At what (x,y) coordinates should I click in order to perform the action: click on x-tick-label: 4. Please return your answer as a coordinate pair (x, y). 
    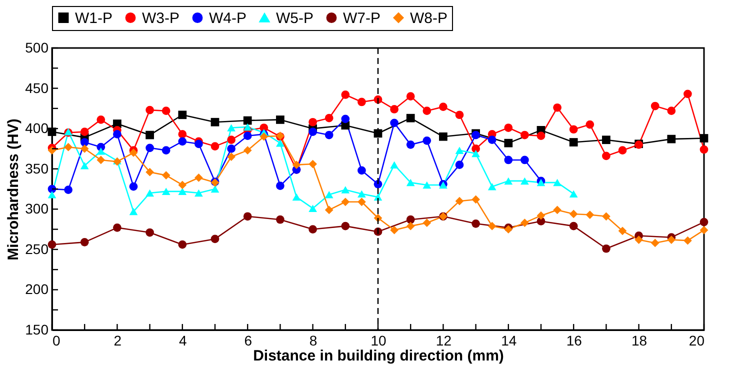
    Looking at the image, I should click on (183, 340).